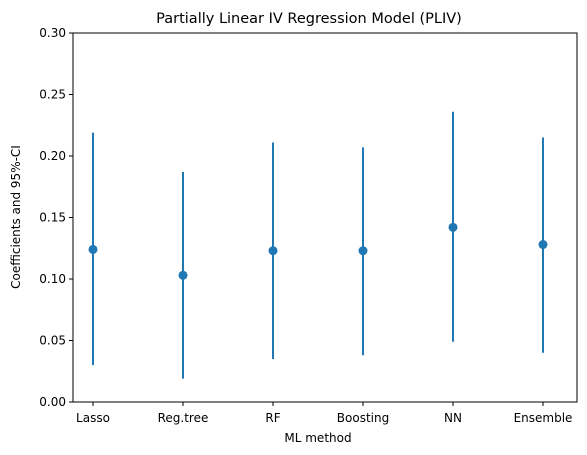  I want to click on y-tick-label: 0.30, so click(52, 33).